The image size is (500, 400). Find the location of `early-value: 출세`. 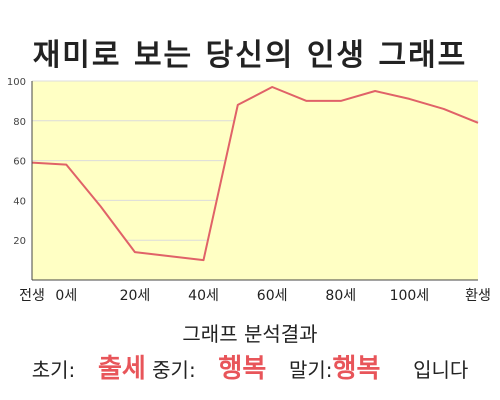

early-value: 출세 is located at coordinates (121, 369).